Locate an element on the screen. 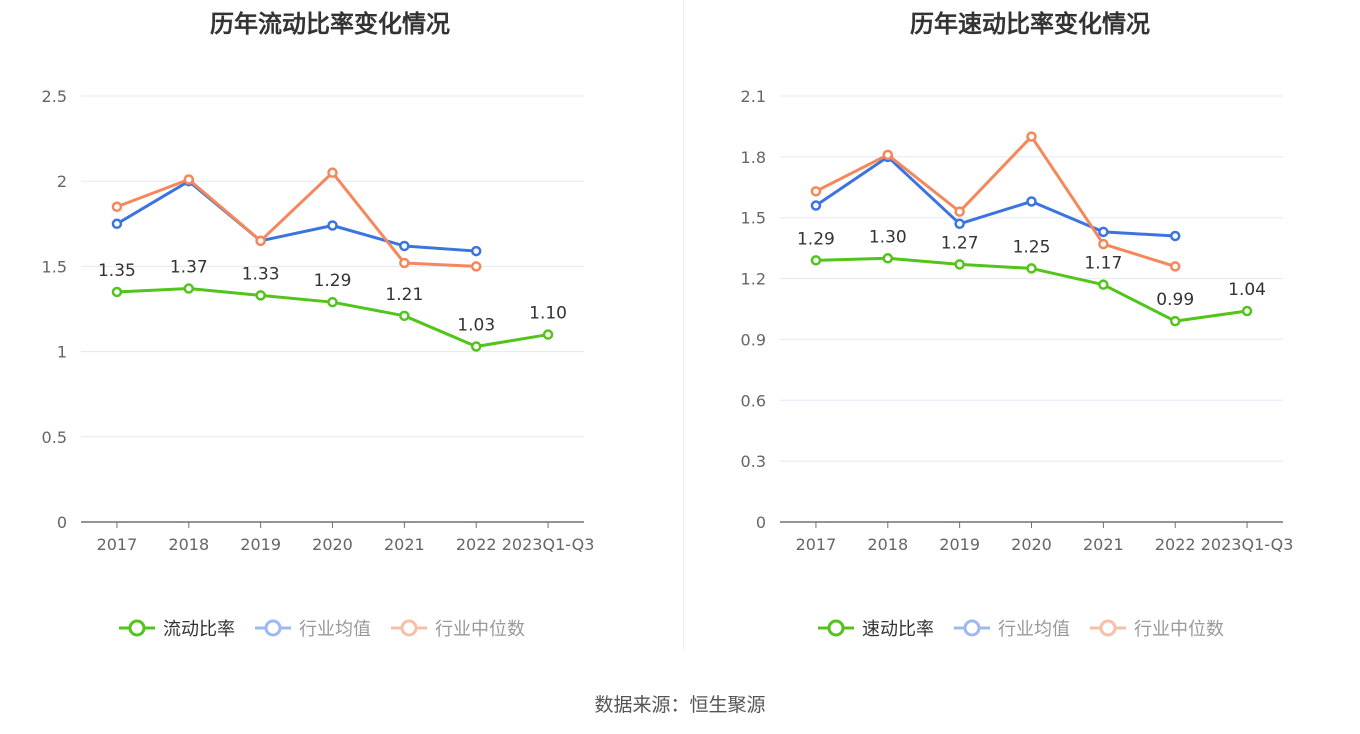 The height and width of the screenshot is (734, 1360). data-label: 1.33 is located at coordinates (261, 274).